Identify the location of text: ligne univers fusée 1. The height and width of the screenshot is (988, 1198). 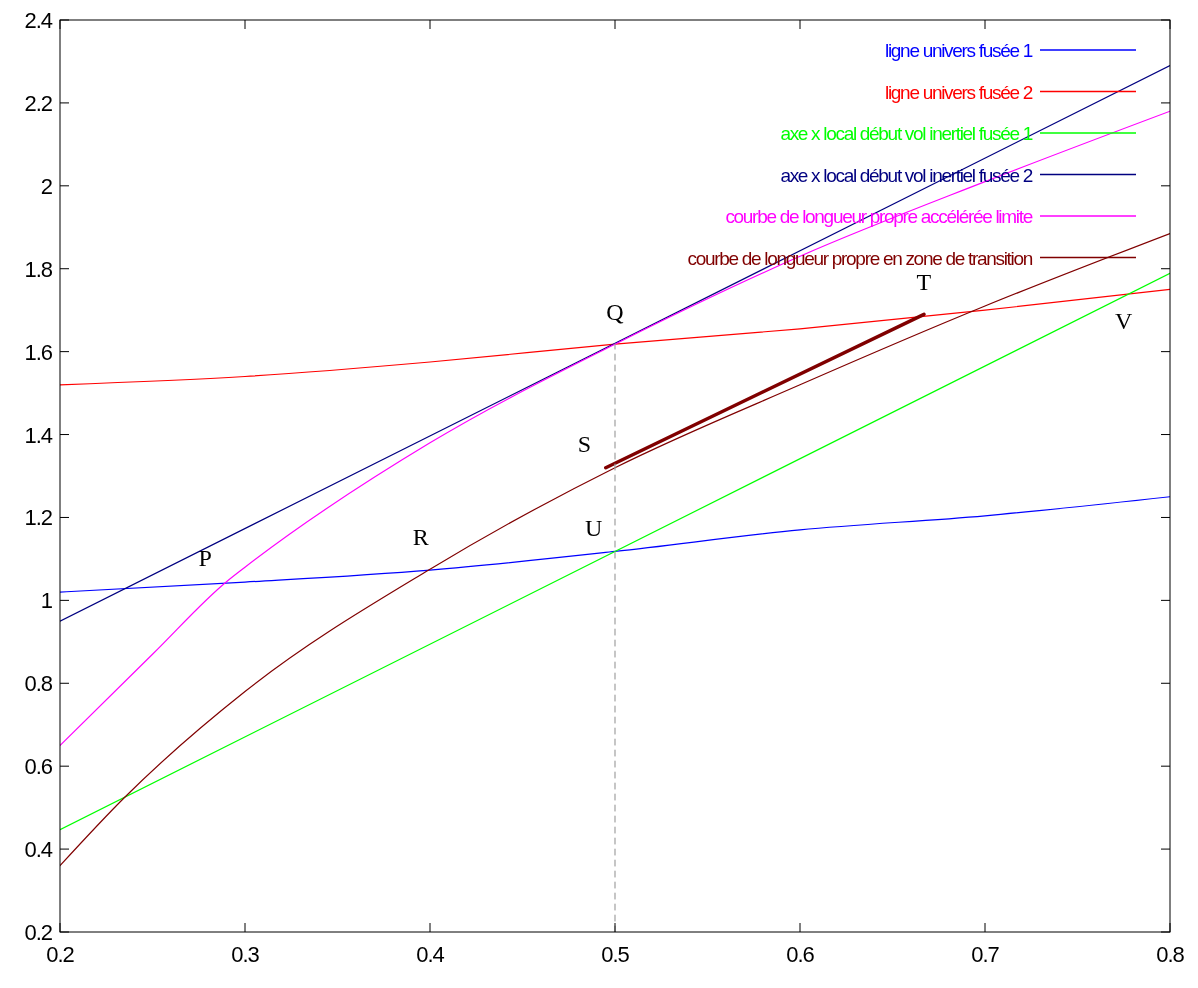
(959, 50).